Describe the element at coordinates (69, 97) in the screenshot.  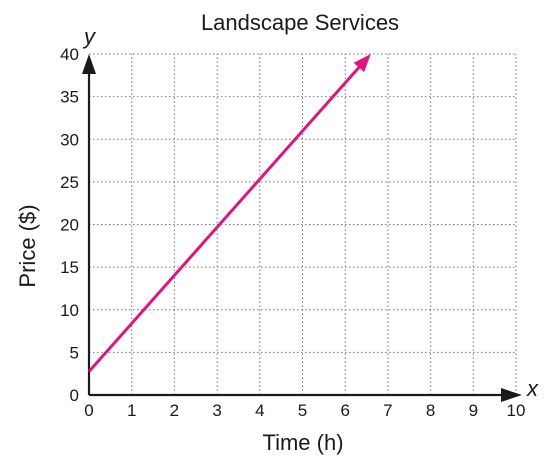
I see `y-tick-label-35: 35` at that location.